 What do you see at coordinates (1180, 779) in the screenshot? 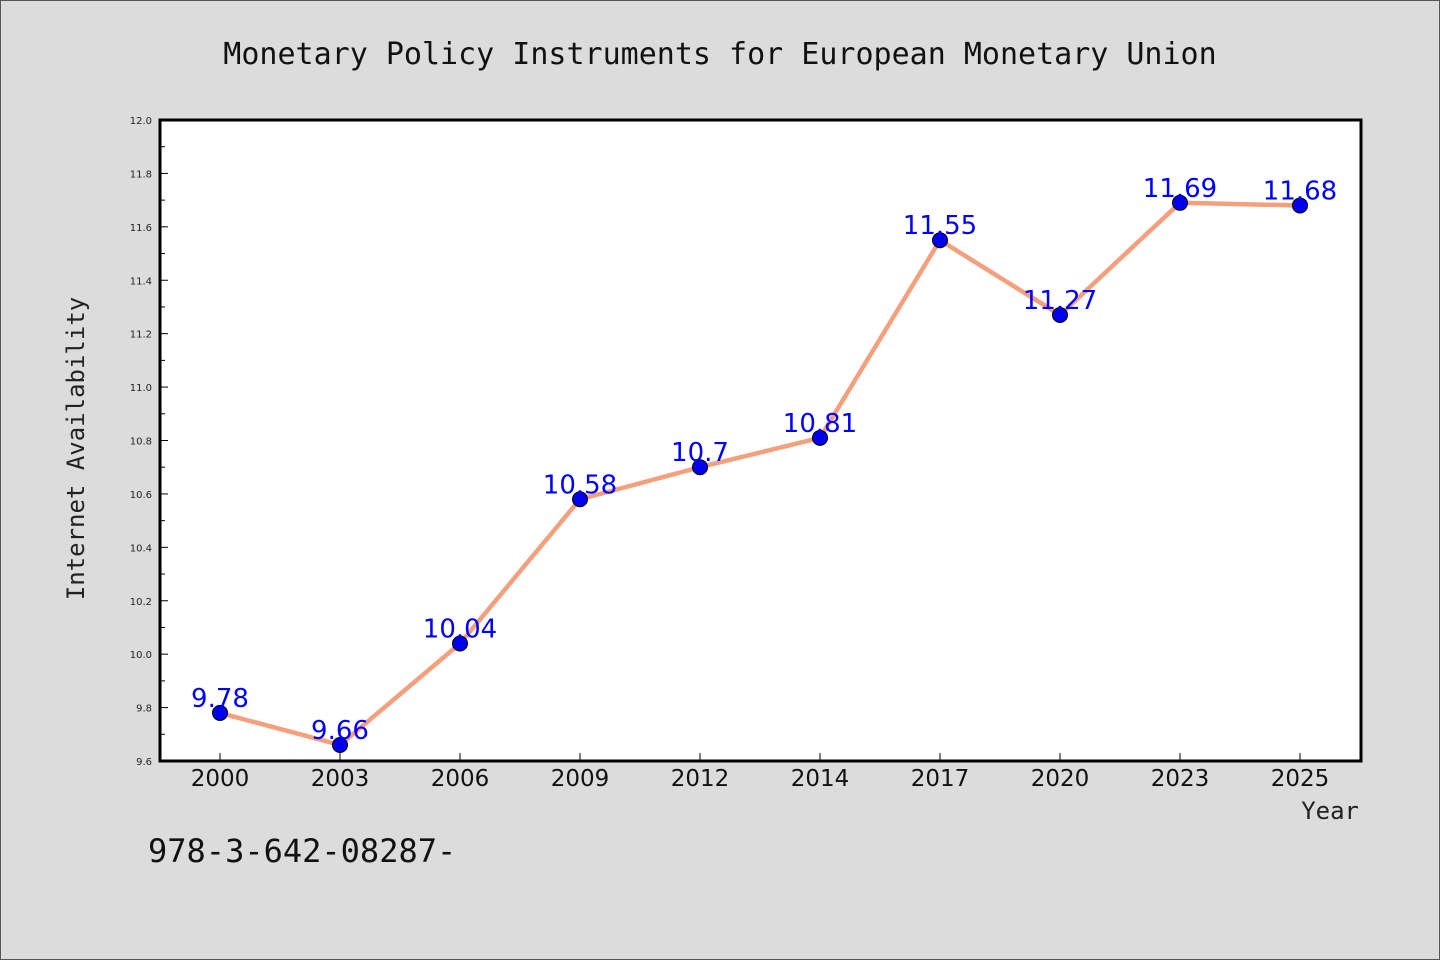
I see `x-tick-label: 2023` at bounding box center [1180, 779].